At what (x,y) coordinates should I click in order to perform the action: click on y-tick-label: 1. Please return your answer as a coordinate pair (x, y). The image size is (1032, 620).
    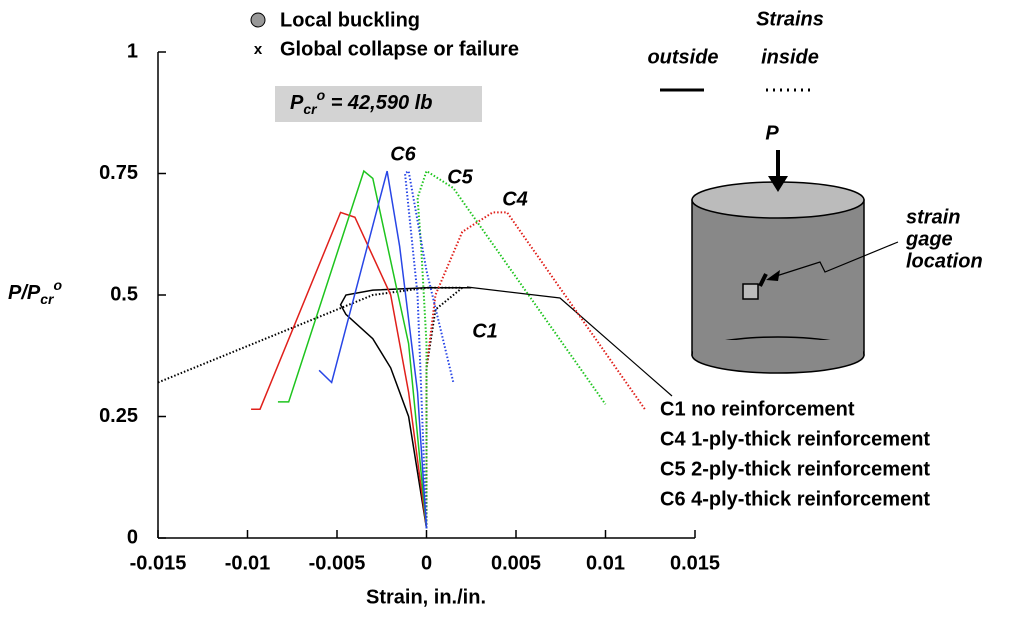
    Looking at the image, I should click on (132, 51).